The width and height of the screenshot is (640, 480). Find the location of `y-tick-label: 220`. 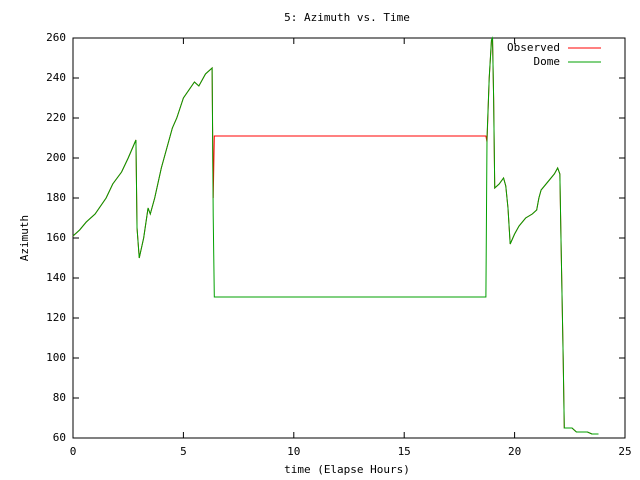

y-tick-label: 220 is located at coordinates (56, 117).